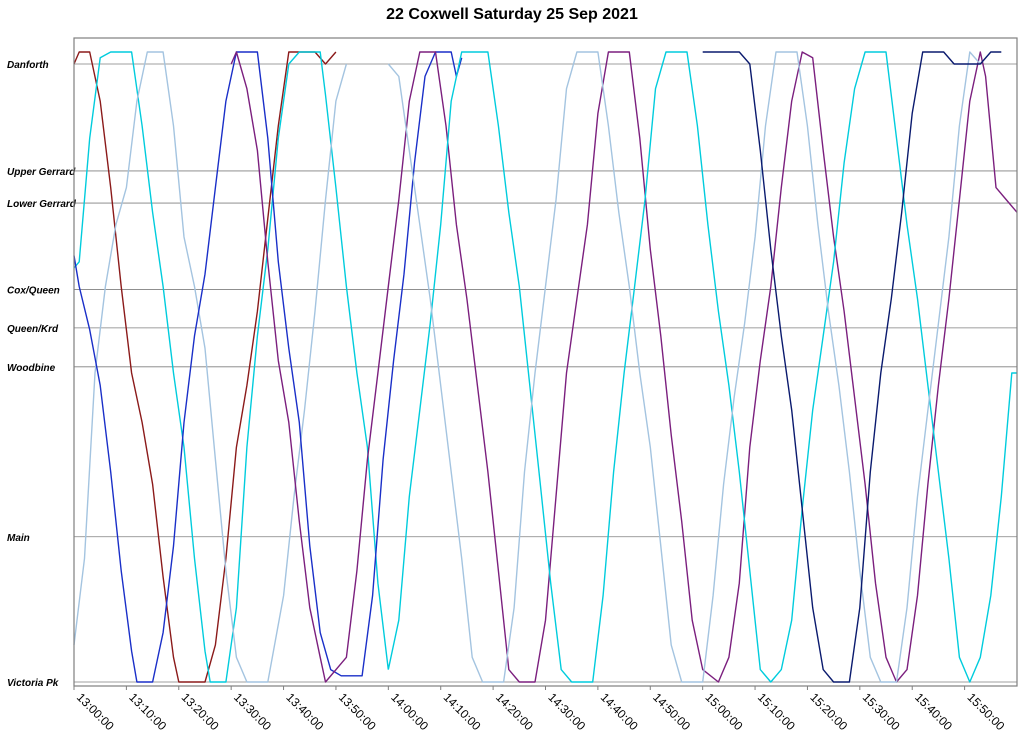 The height and width of the screenshot is (747, 1024). Describe the element at coordinates (304, 711) in the screenshot. I see `x-tick-label: 13:40:00` at that location.